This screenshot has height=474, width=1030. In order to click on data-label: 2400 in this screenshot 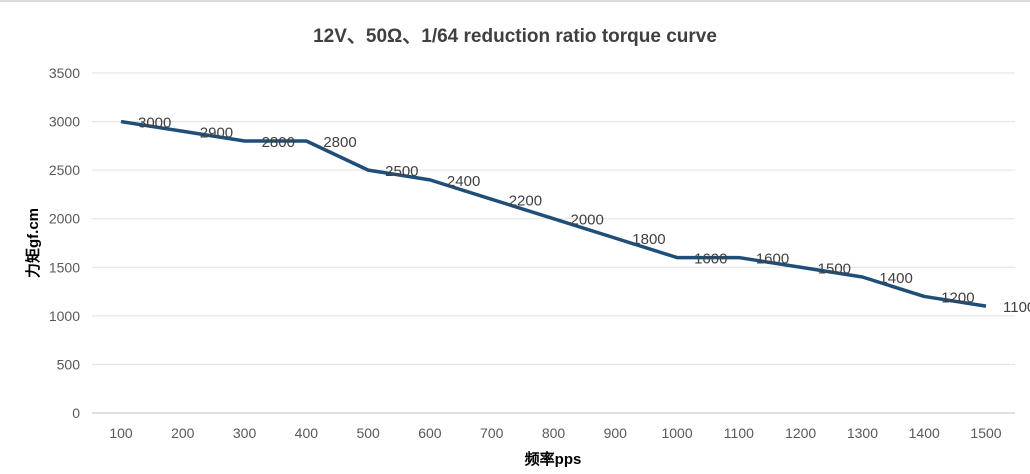, I will do `click(463, 181)`.